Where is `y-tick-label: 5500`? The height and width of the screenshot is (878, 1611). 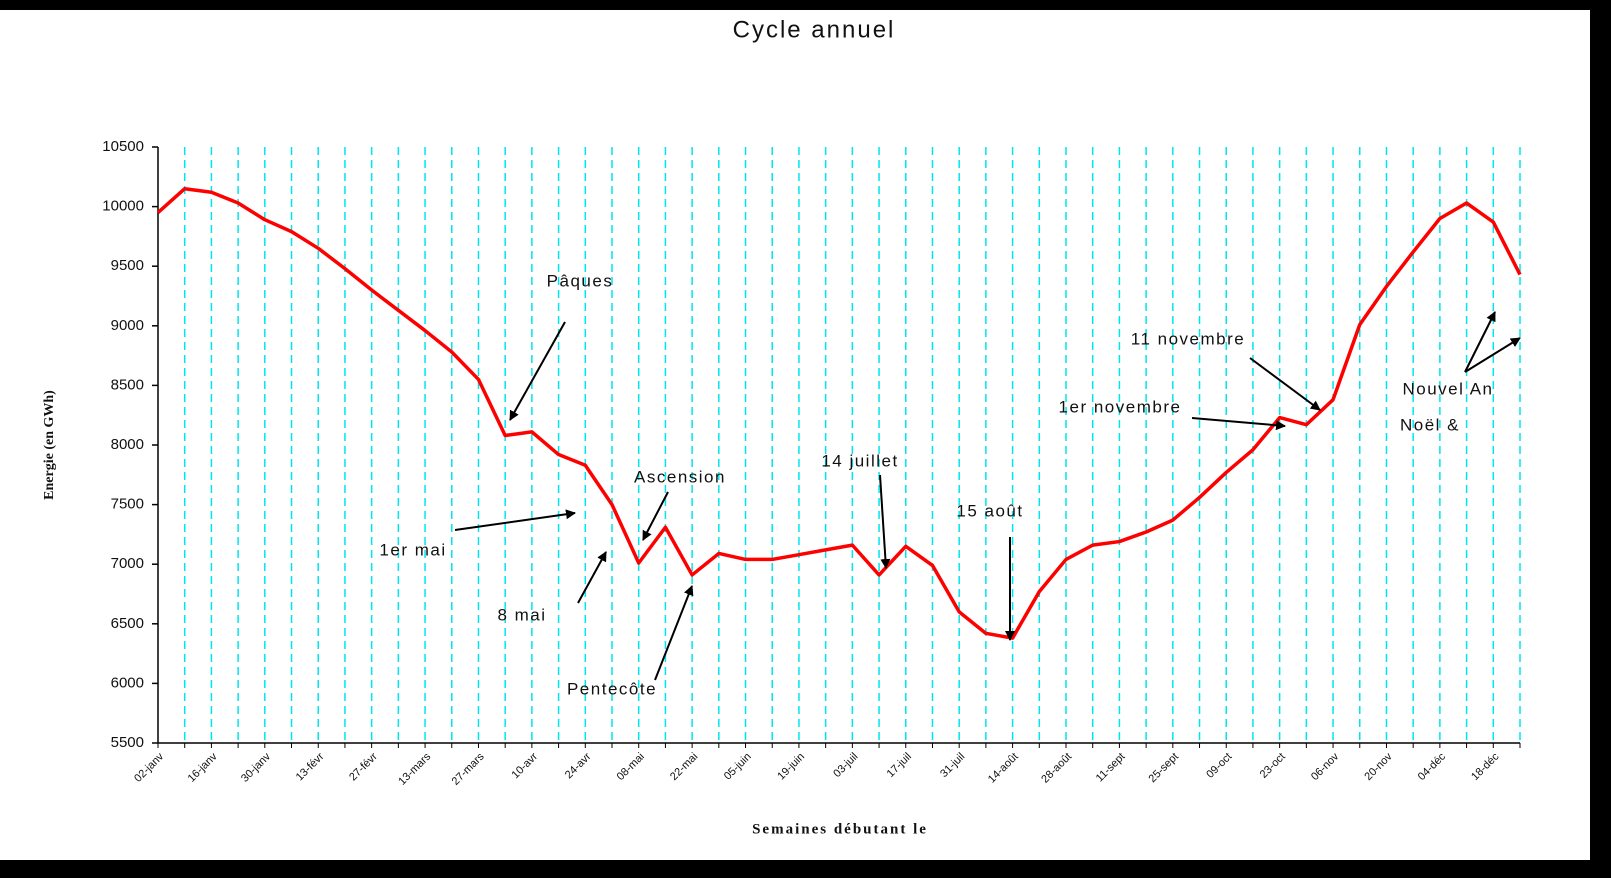
y-tick-label: 5500 is located at coordinates (127, 742).